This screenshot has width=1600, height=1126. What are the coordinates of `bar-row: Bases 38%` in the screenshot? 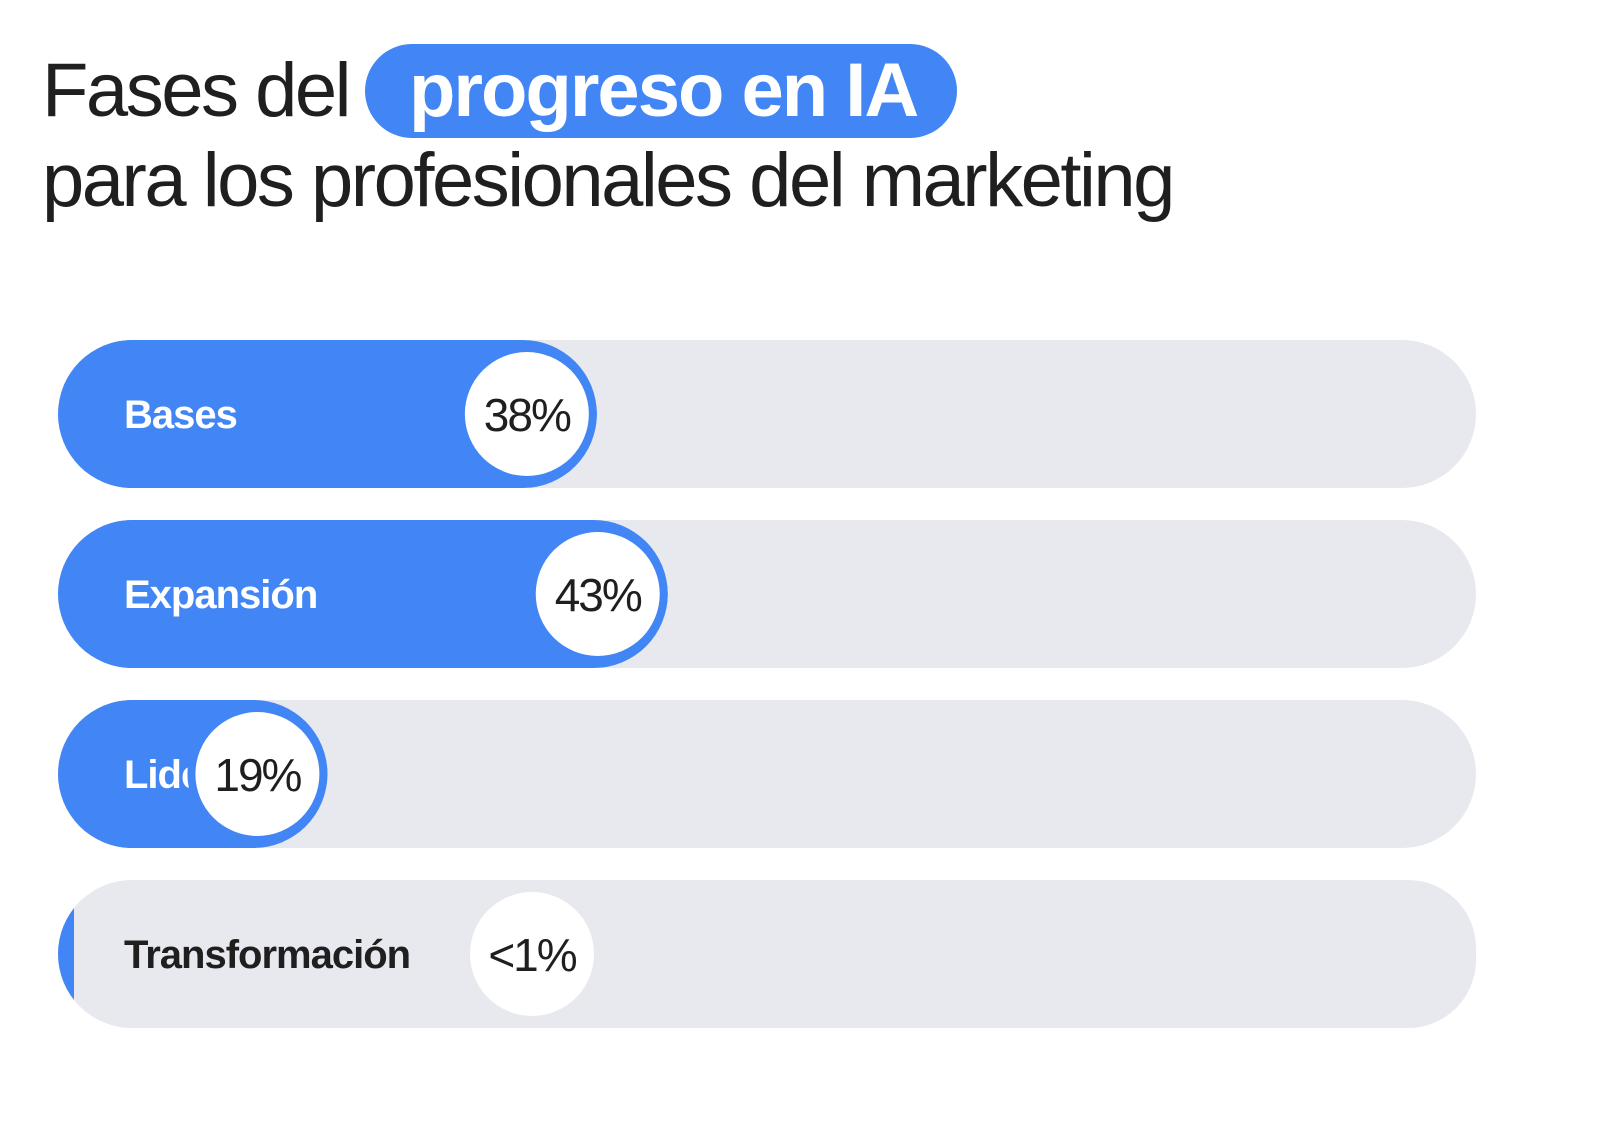 It's located at (767, 414).